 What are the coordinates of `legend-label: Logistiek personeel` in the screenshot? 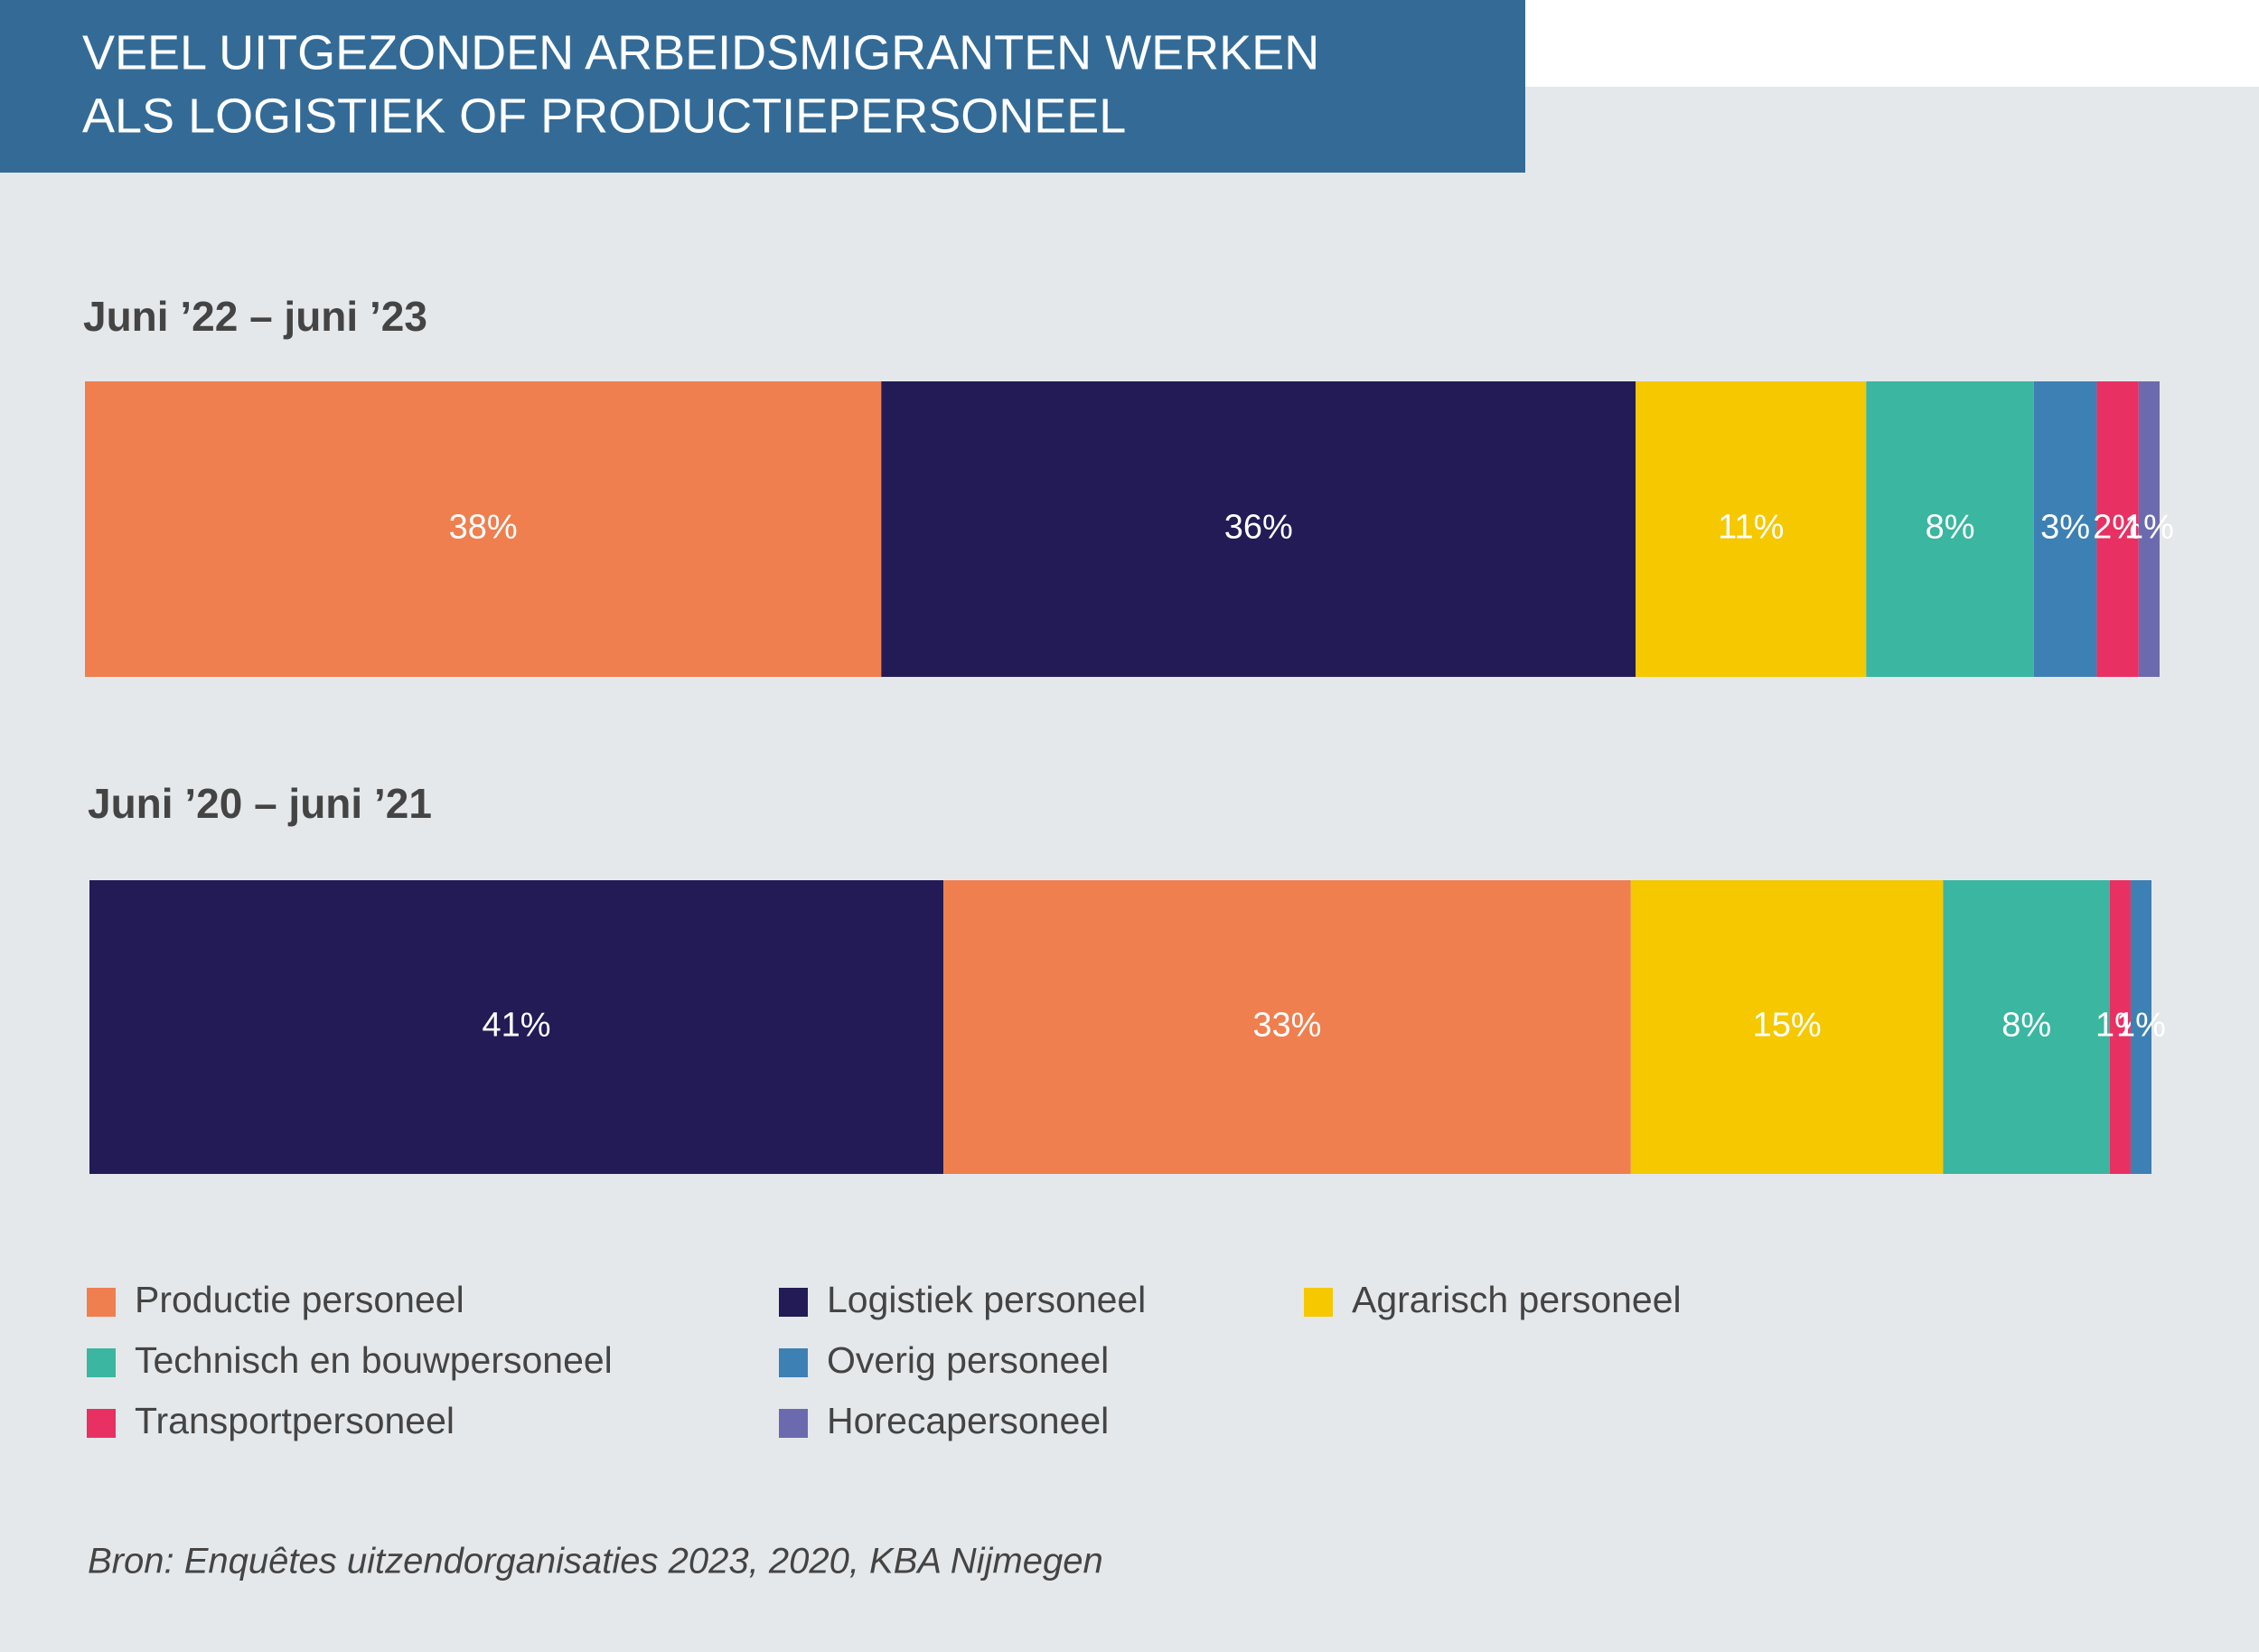 It's located at (986, 1299).